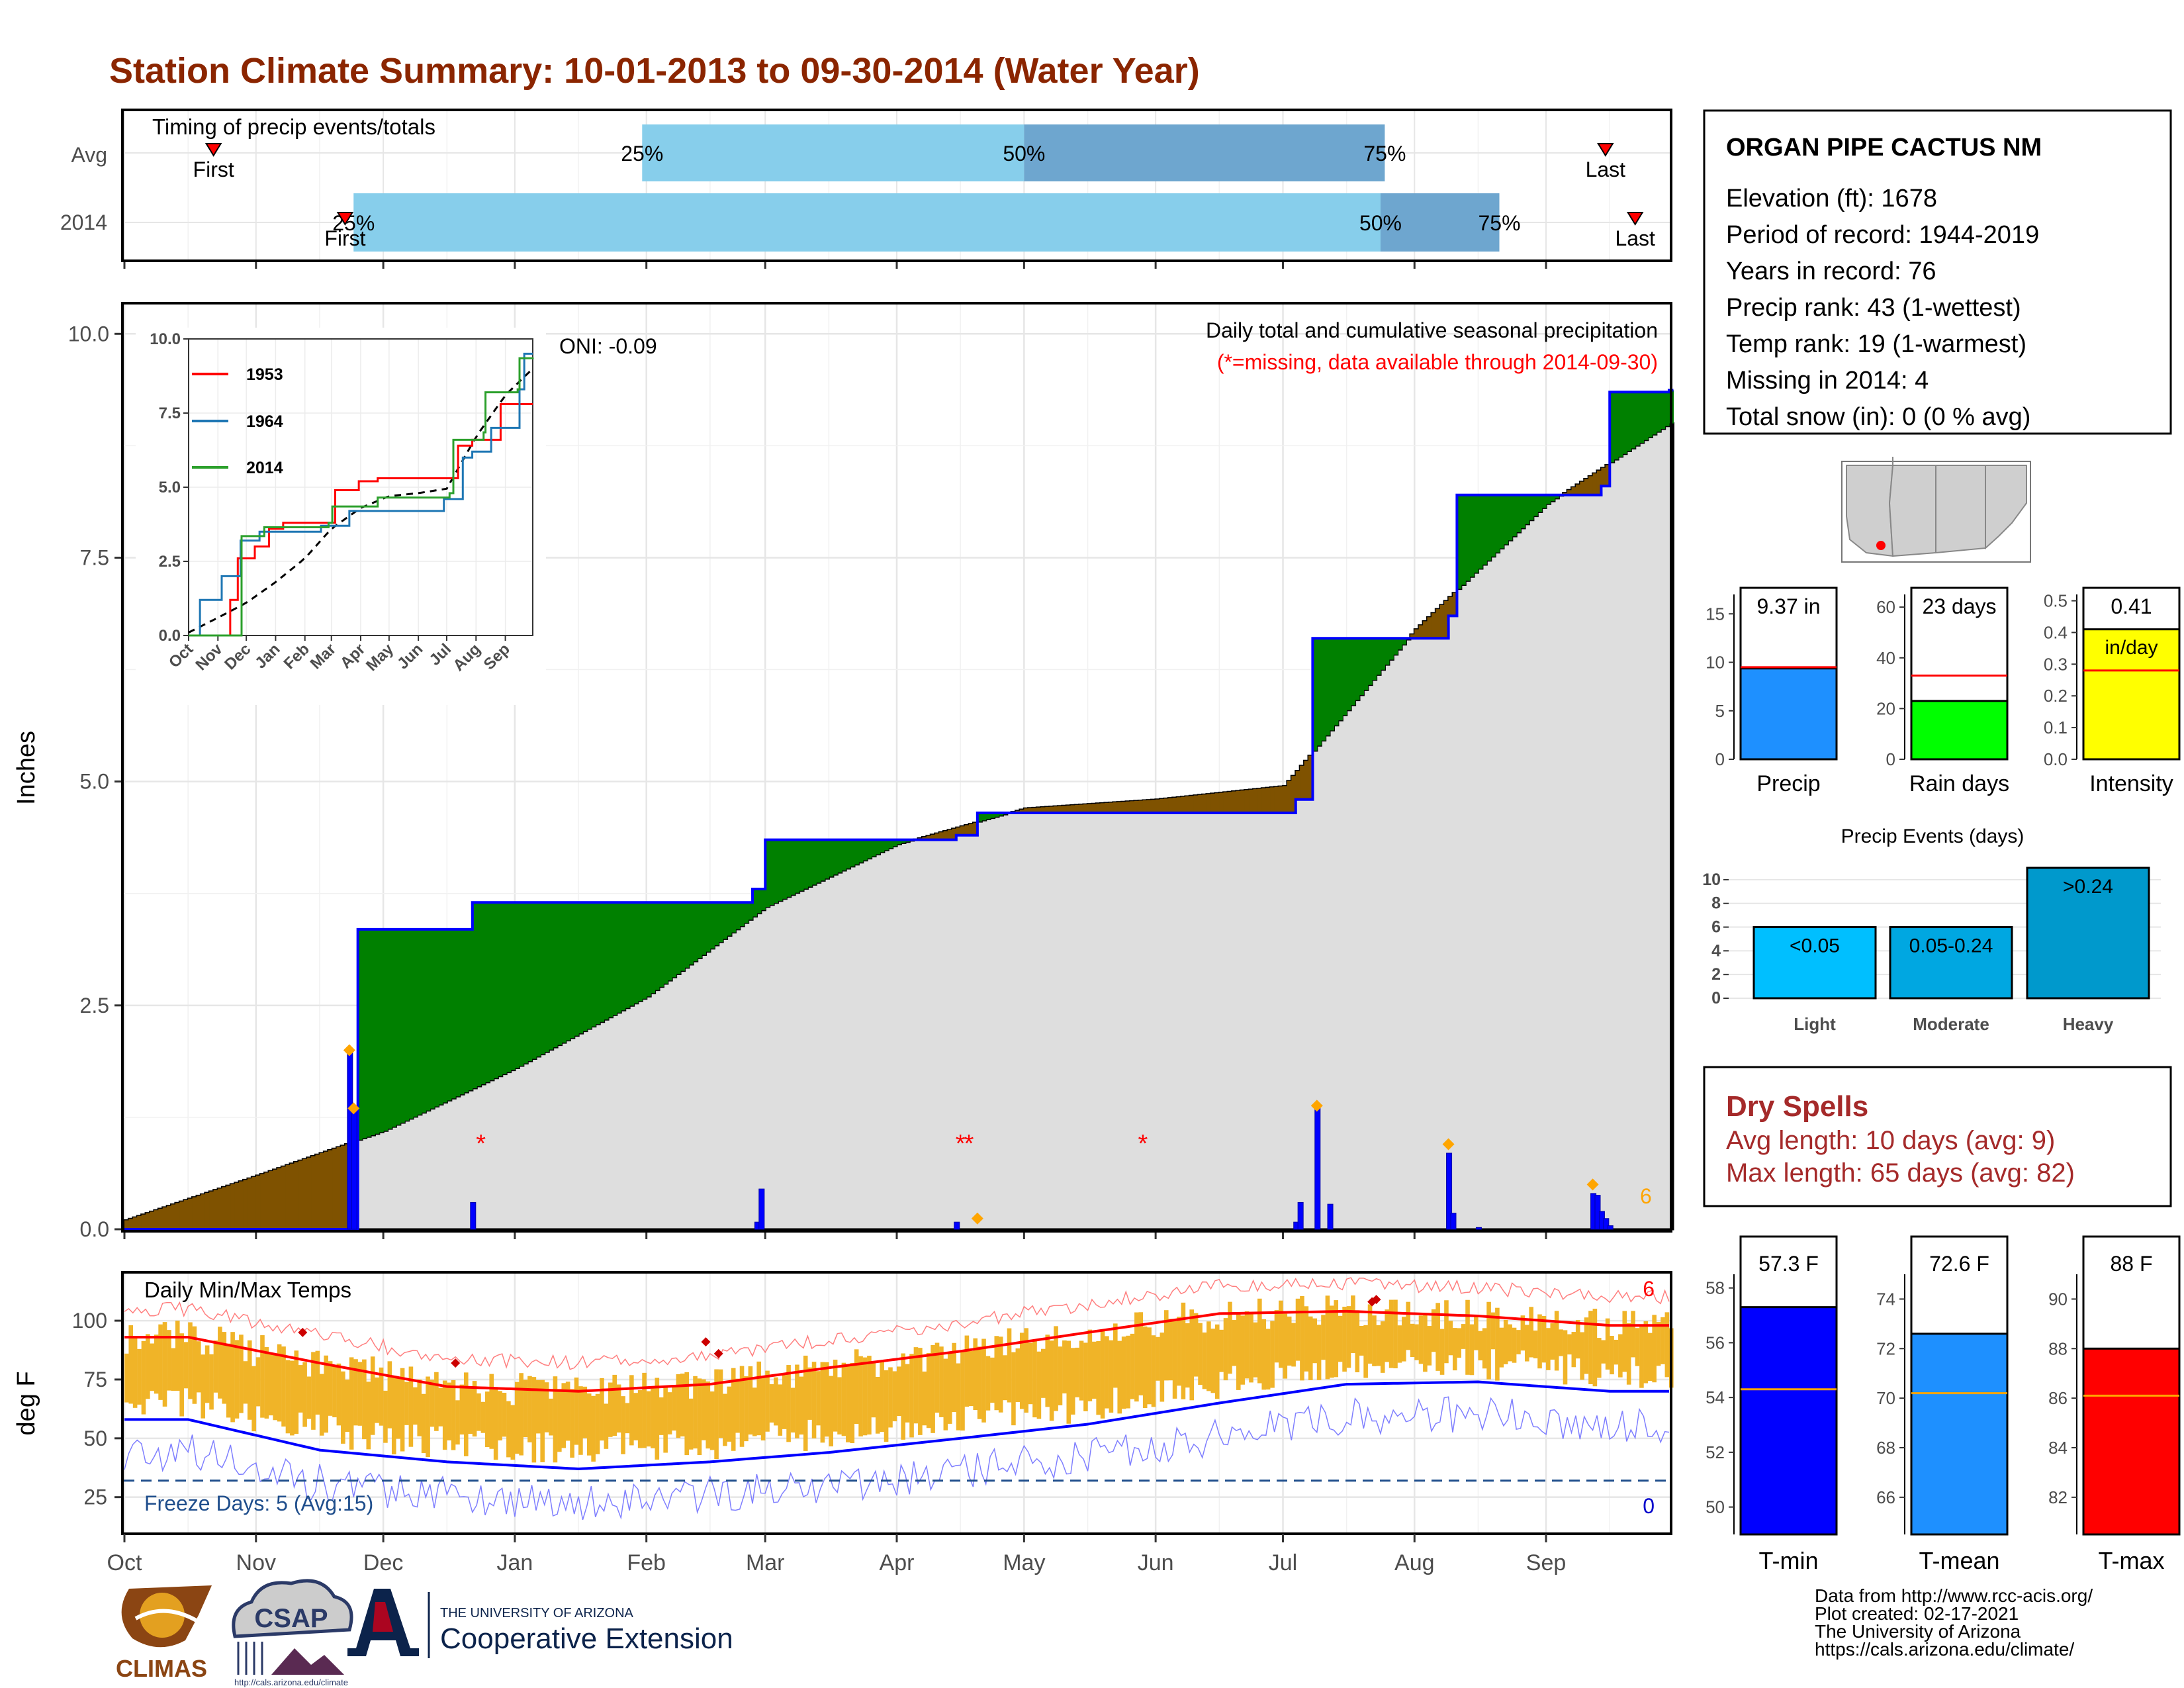 The image size is (2184, 1688). What do you see at coordinates (1885, 658) in the screenshot?
I see `mini-tick-label: 40` at bounding box center [1885, 658].